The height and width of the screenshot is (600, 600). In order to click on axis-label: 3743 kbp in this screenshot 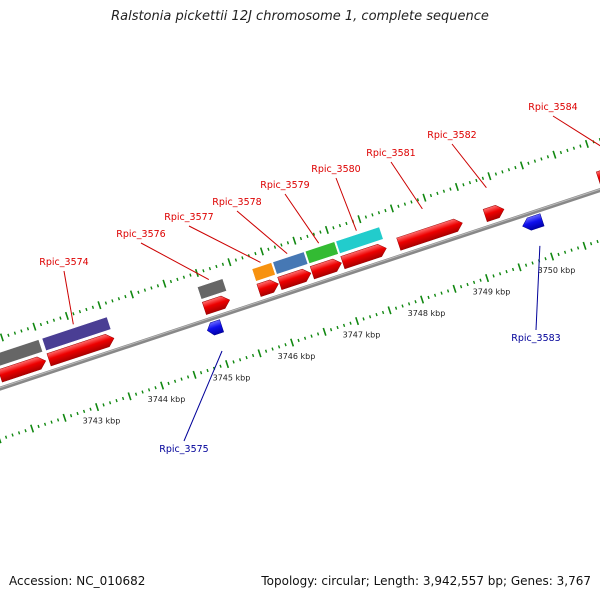, I will do `click(102, 420)`.